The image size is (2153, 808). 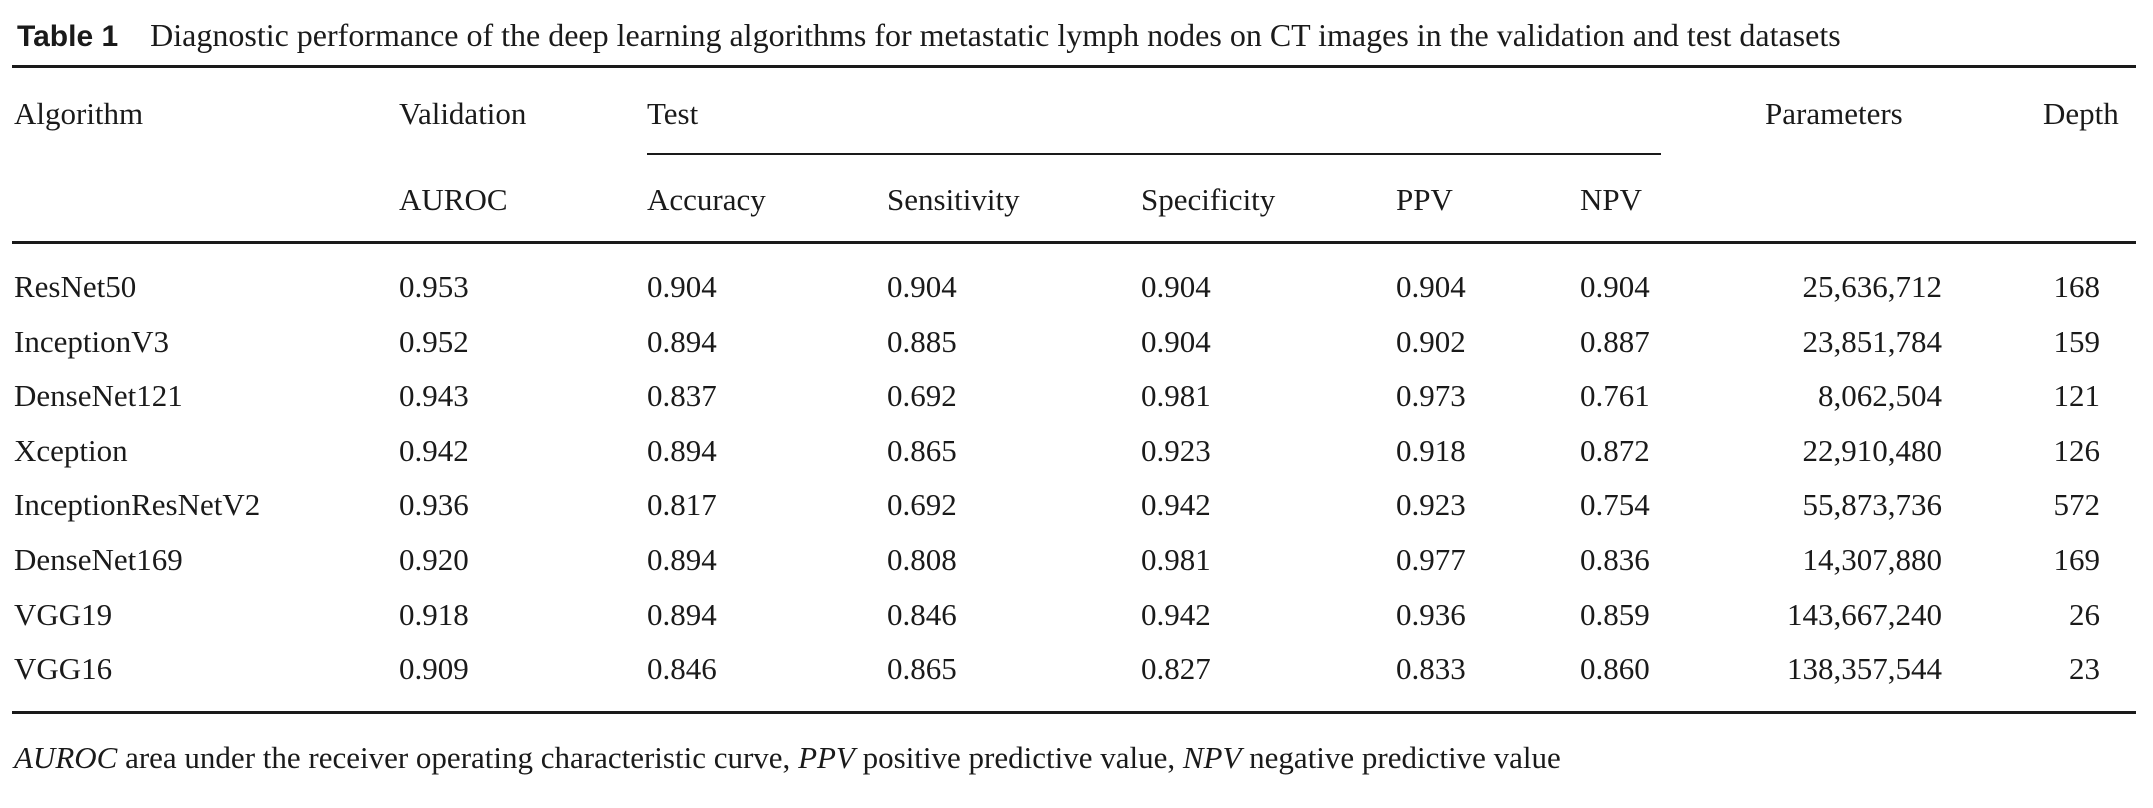 What do you see at coordinates (1431, 559) in the screenshot?
I see `cell-ppv: 0.977` at bounding box center [1431, 559].